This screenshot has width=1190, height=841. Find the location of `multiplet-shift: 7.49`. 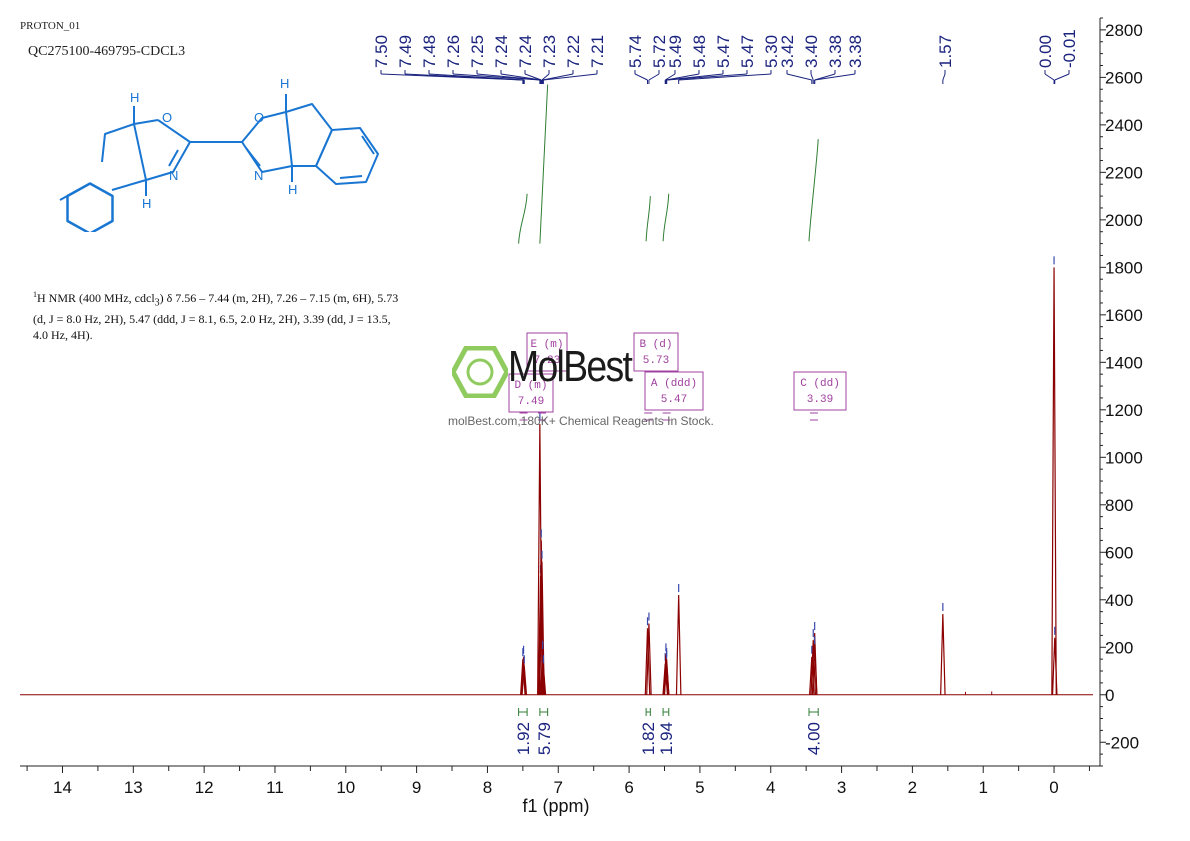

multiplet-shift: 7.49 is located at coordinates (531, 402).